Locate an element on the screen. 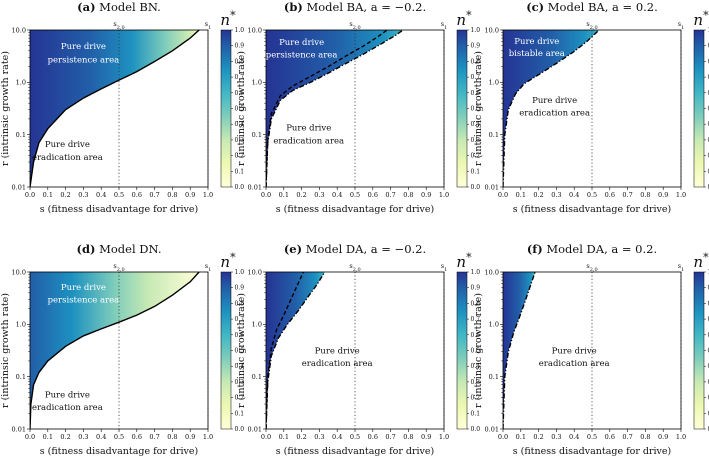 The width and height of the screenshot is (709, 461). panel-title-letter: (e) is located at coordinates (293, 249).